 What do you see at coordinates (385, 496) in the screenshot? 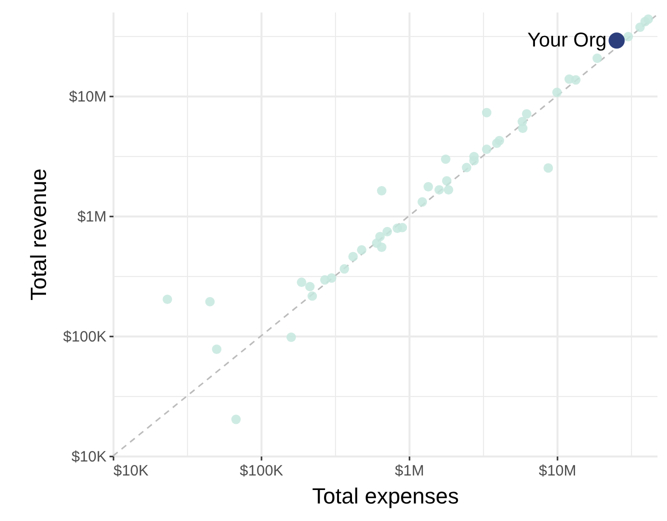
I see `x-axis-title: Total expenses` at bounding box center [385, 496].